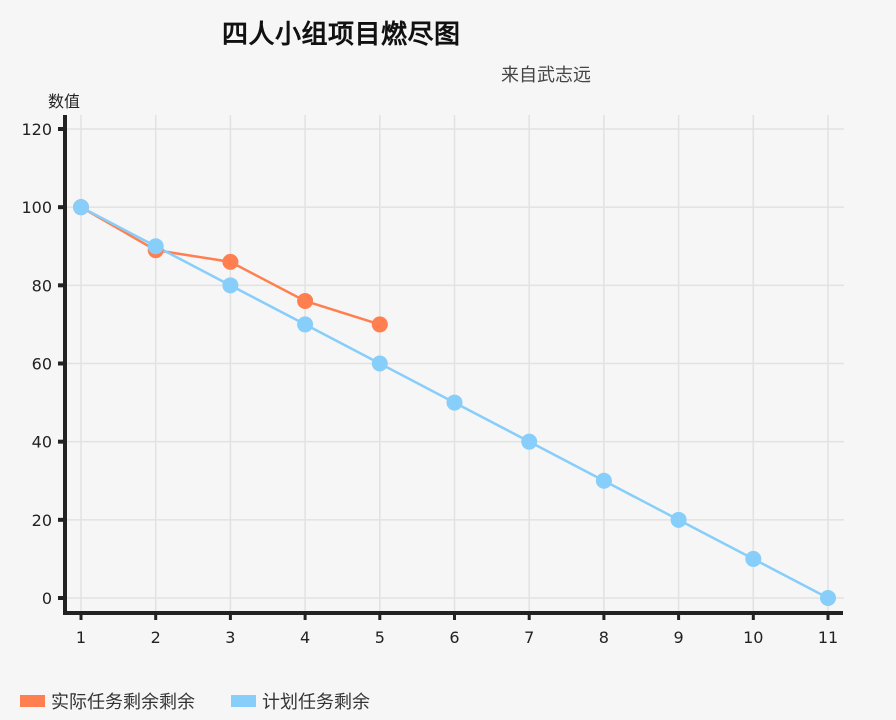  What do you see at coordinates (305, 637) in the screenshot?
I see `x-tick-label: 4` at bounding box center [305, 637].